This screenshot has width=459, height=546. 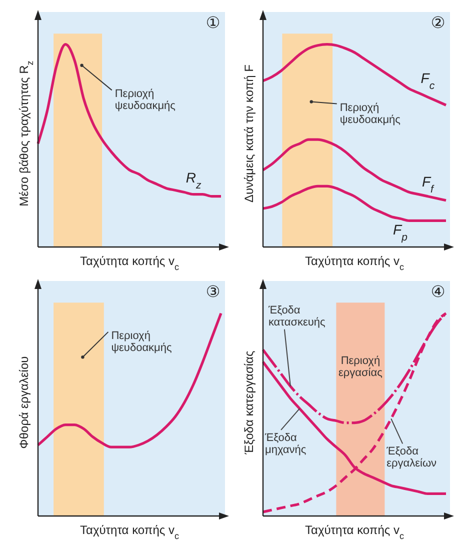 What do you see at coordinates (213, 291) in the screenshot?
I see `text: ③` at bounding box center [213, 291].